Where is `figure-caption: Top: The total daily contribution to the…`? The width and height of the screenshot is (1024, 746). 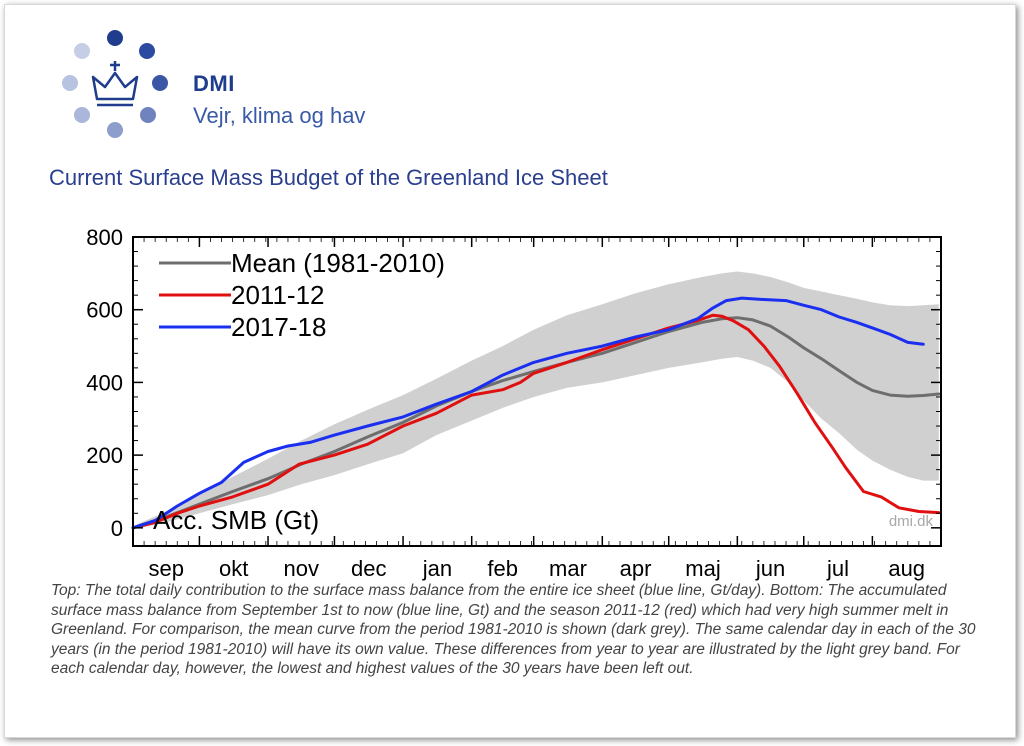
figure-caption: Top: The total daily contribution to the… is located at coordinates (513, 629).